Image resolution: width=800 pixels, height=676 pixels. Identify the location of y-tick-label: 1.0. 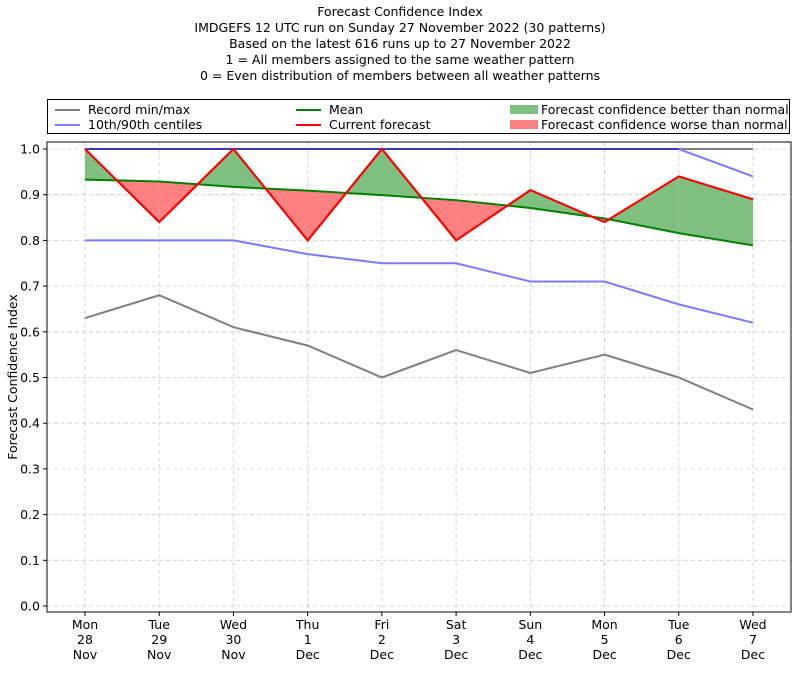
(30, 149).